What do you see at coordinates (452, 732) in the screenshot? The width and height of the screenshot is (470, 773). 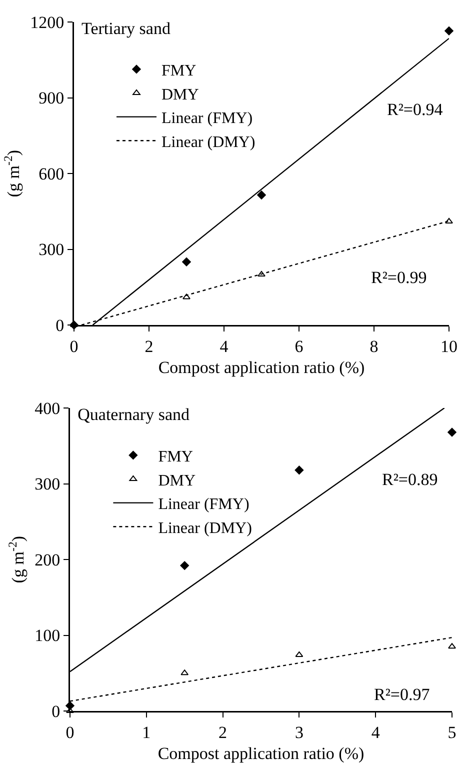 I see `x-tick-label: 5` at bounding box center [452, 732].